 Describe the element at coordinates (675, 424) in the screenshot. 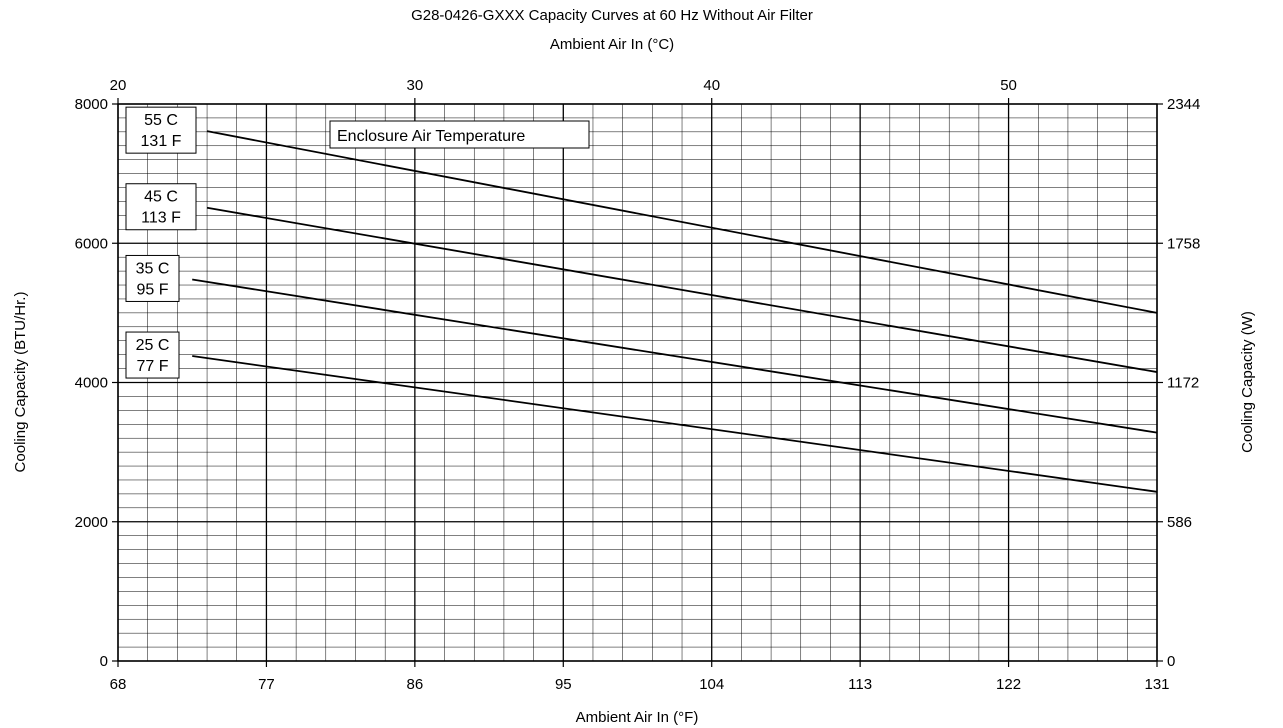

I see `series-line` at that location.